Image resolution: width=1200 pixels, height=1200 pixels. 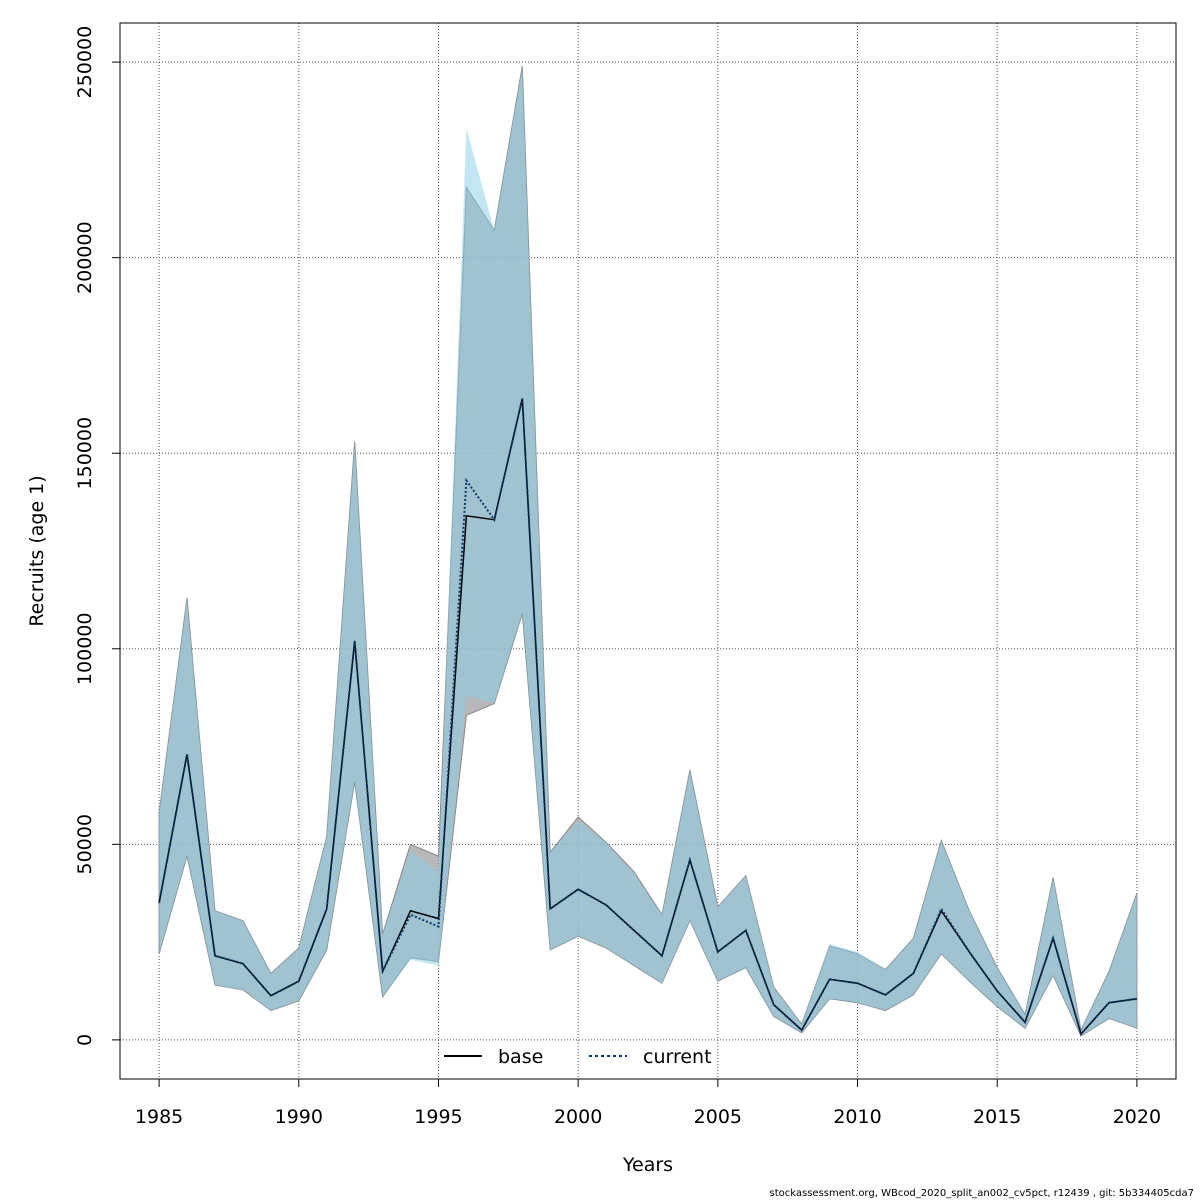 I want to click on x-tick-label-2020: 2020, so click(x=1137, y=1117).